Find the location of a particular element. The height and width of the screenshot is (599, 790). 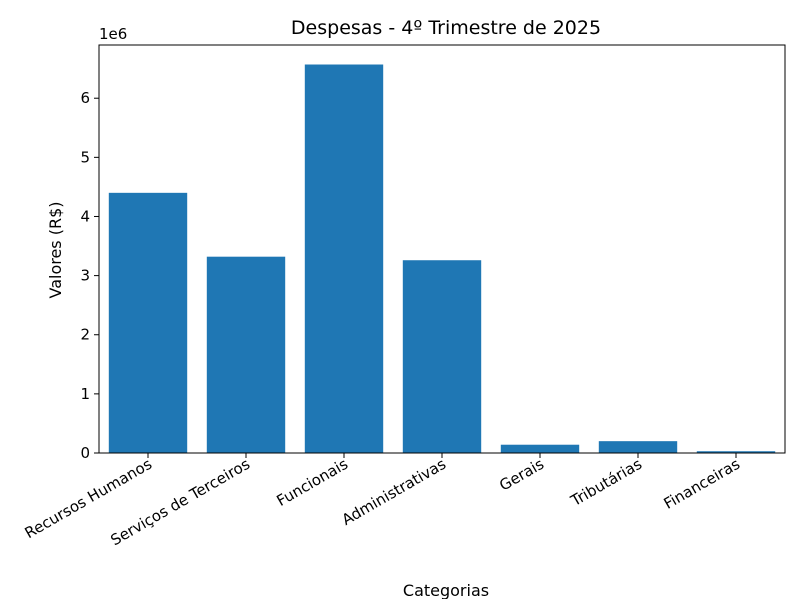

y-axis-label: Valores (R$) is located at coordinates (55, 249).